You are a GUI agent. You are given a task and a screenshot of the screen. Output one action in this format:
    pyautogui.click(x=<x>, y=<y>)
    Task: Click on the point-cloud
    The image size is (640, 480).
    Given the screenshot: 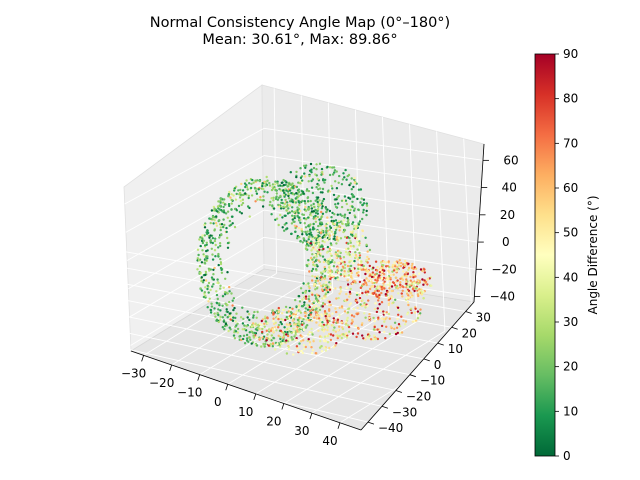 What is the action you would take?
    pyautogui.click(x=314, y=259)
    